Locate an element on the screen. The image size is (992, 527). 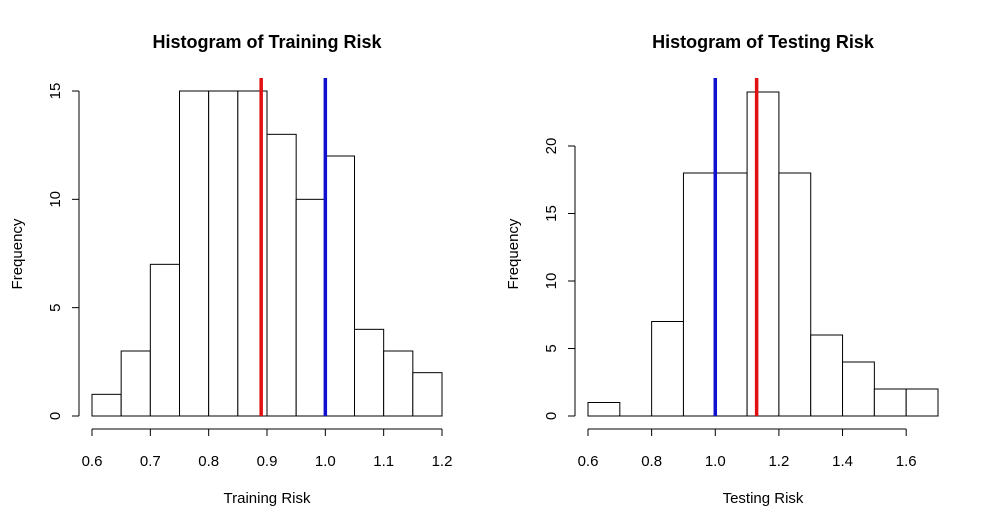
x-axis-label: Testing Risk is located at coordinates (763, 498).